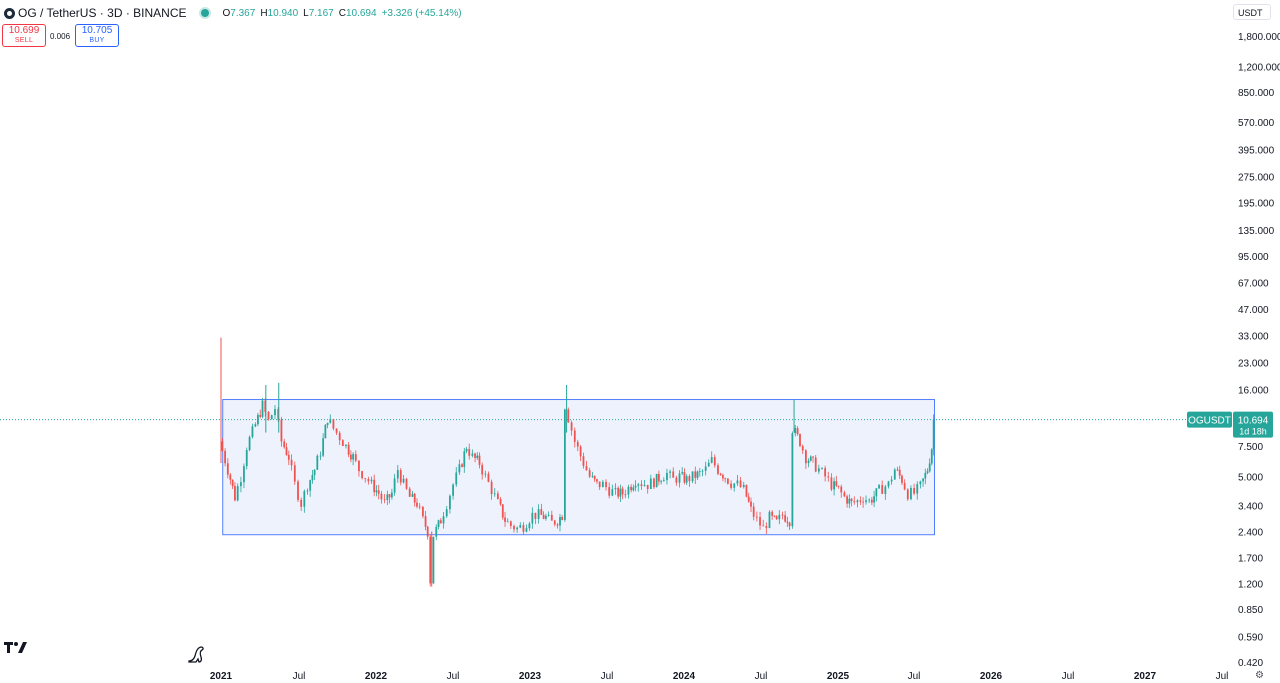  What do you see at coordinates (16, 650) in the screenshot?
I see `tradingview-logo-icon` at bounding box center [16, 650].